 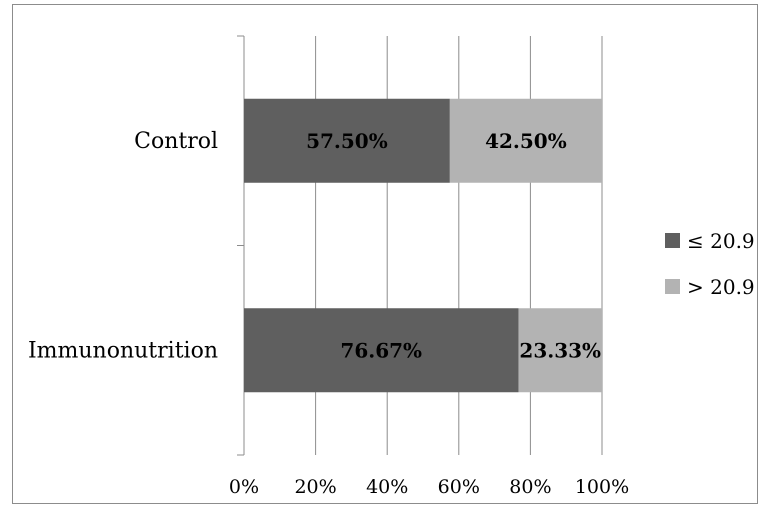 What do you see at coordinates (721, 287) in the screenshot?
I see `legend-label: > 20.9` at bounding box center [721, 287].